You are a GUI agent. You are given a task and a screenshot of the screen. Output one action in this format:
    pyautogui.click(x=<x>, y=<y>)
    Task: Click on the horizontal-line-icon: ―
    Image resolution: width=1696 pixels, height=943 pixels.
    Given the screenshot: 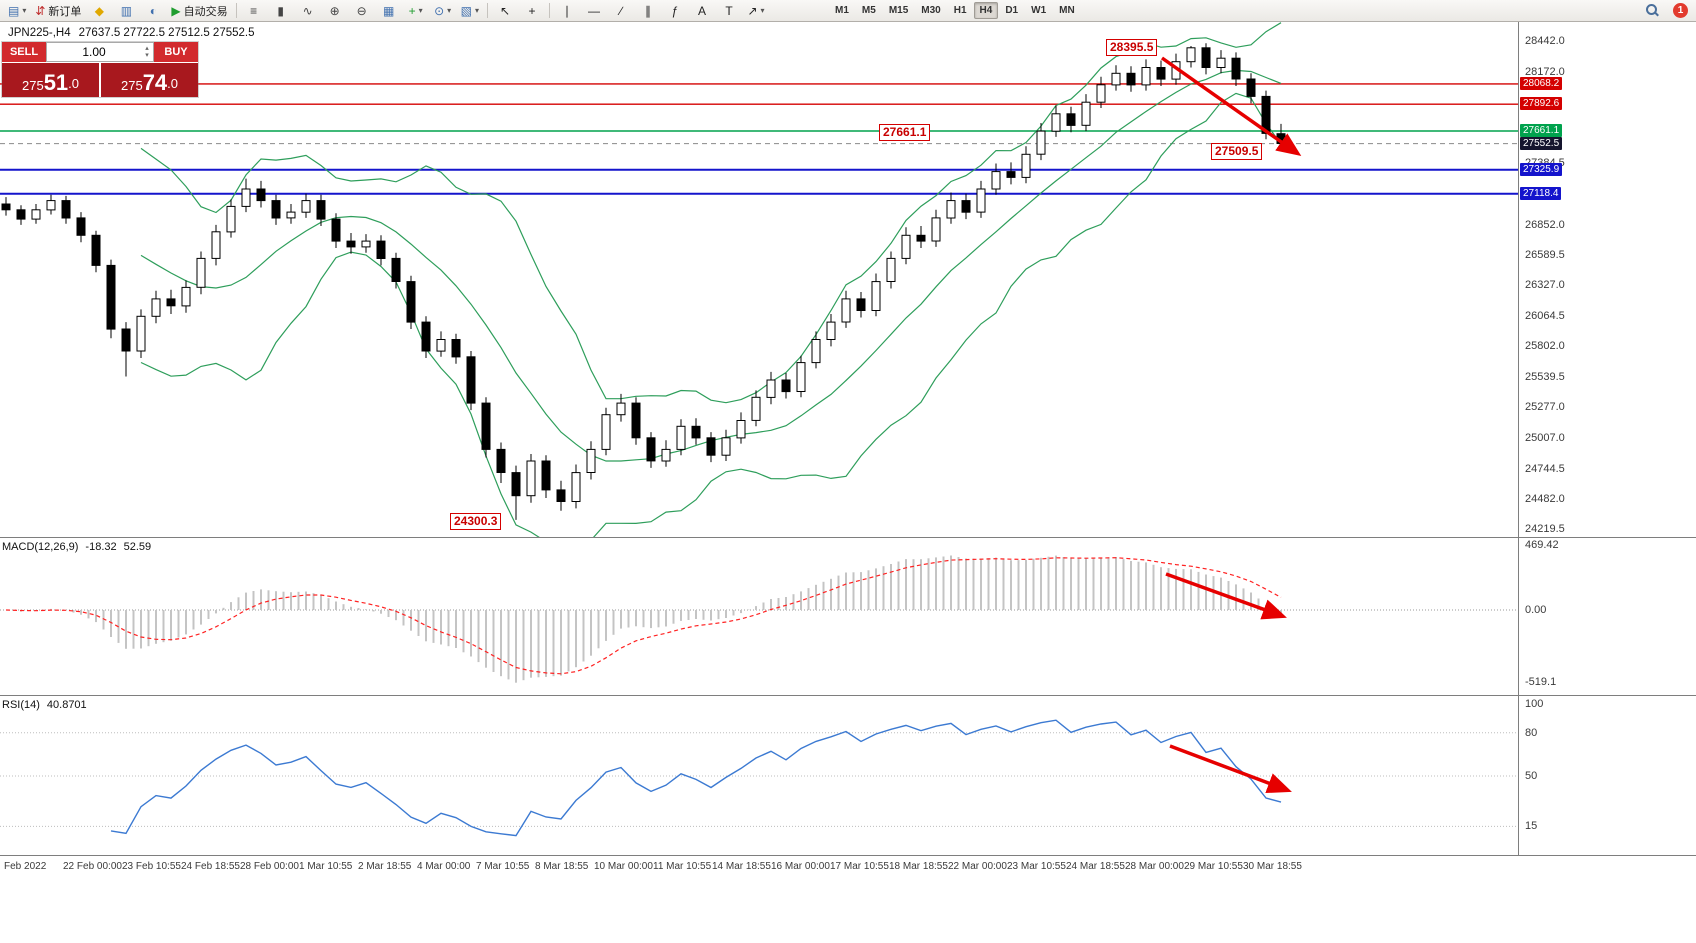 What is the action you would take?
    pyautogui.click(x=594, y=11)
    